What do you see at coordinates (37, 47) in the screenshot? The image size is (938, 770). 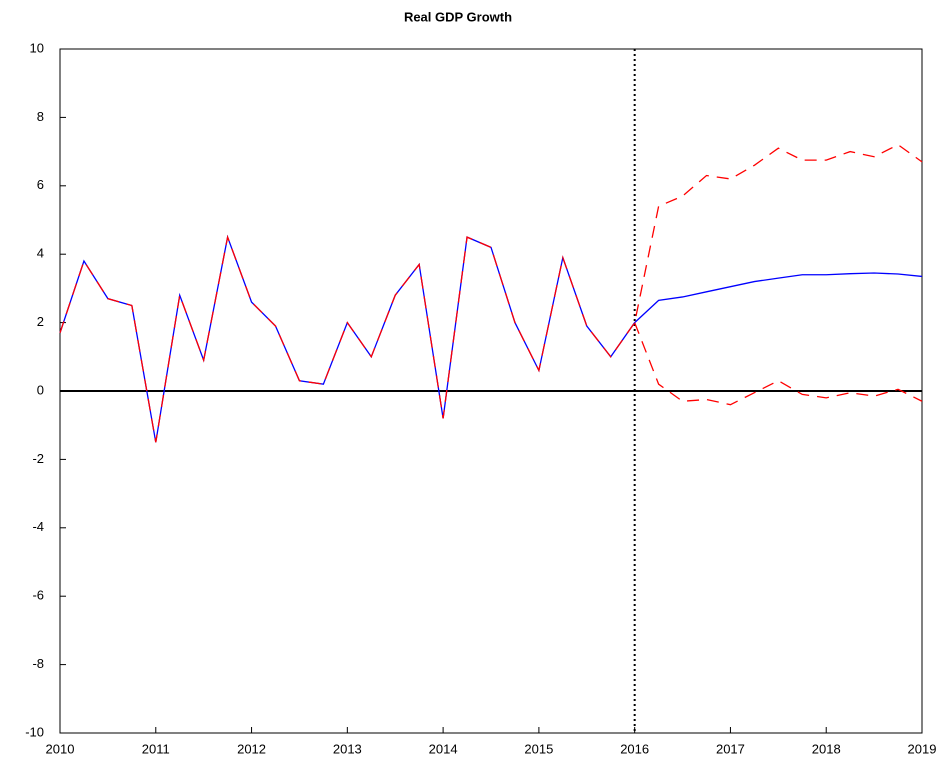 I see `y-tick-label: 10` at bounding box center [37, 47].